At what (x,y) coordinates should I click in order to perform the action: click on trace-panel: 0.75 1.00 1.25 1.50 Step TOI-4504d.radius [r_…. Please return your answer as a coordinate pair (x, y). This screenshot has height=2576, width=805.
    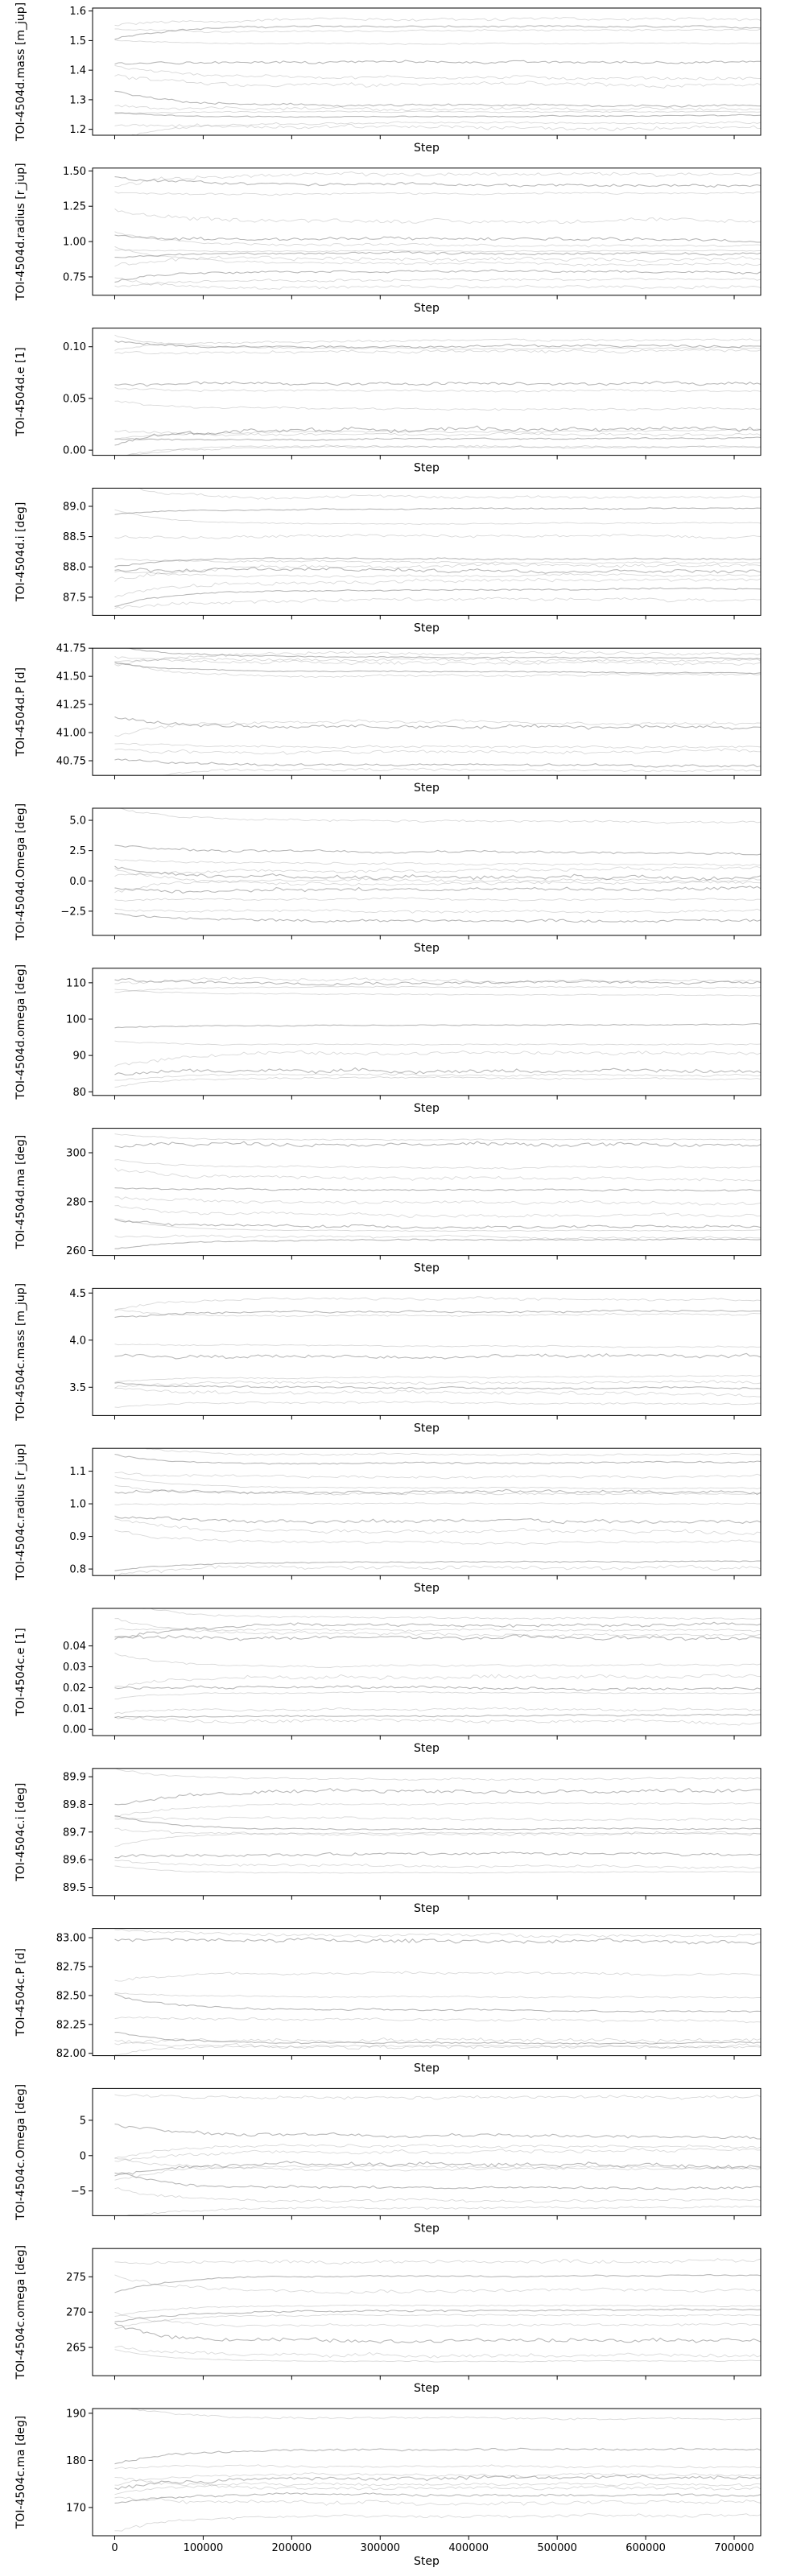
    Looking at the image, I should click on (388, 239).